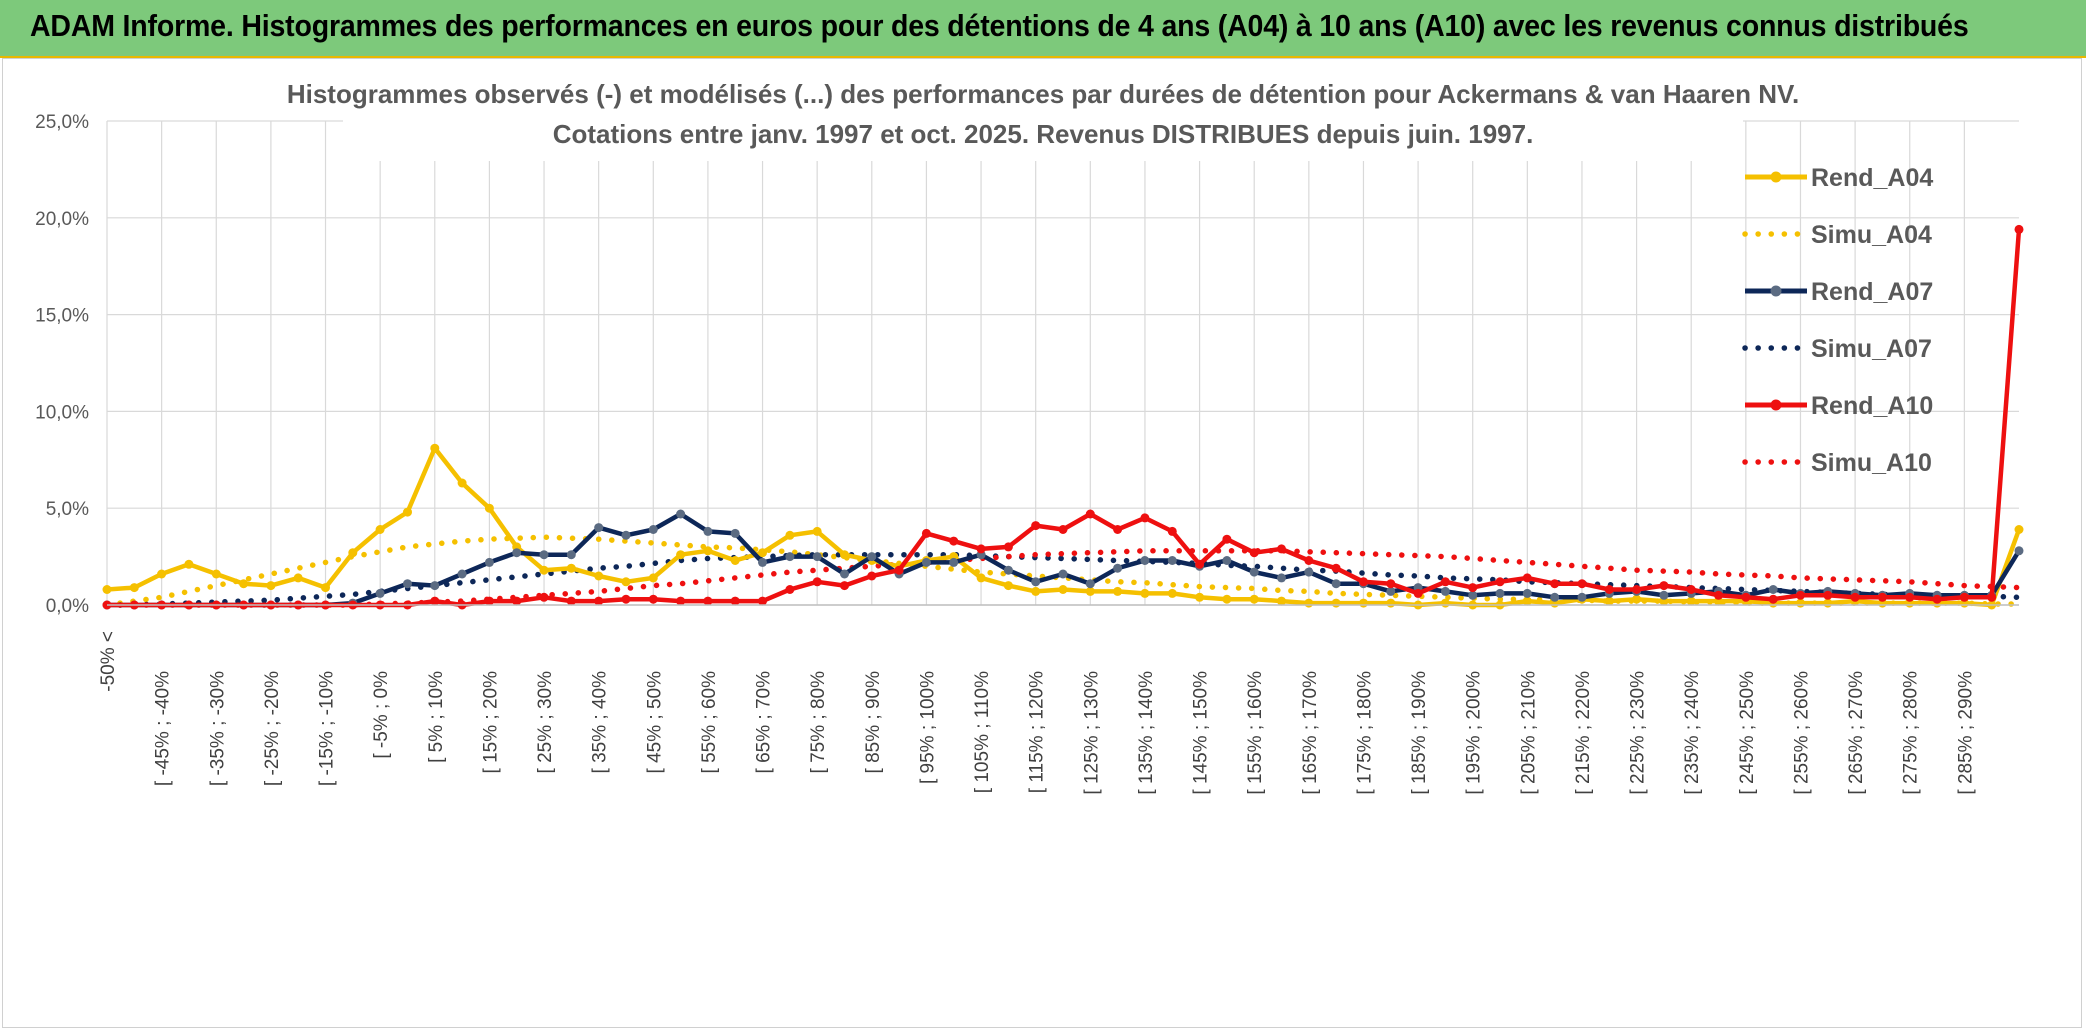 The width and height of the screenshot is (2086, 1033). Describe the element at coordinates (108, 661) in the screenshot. I see `x-tick-label: -50% <` at that location.